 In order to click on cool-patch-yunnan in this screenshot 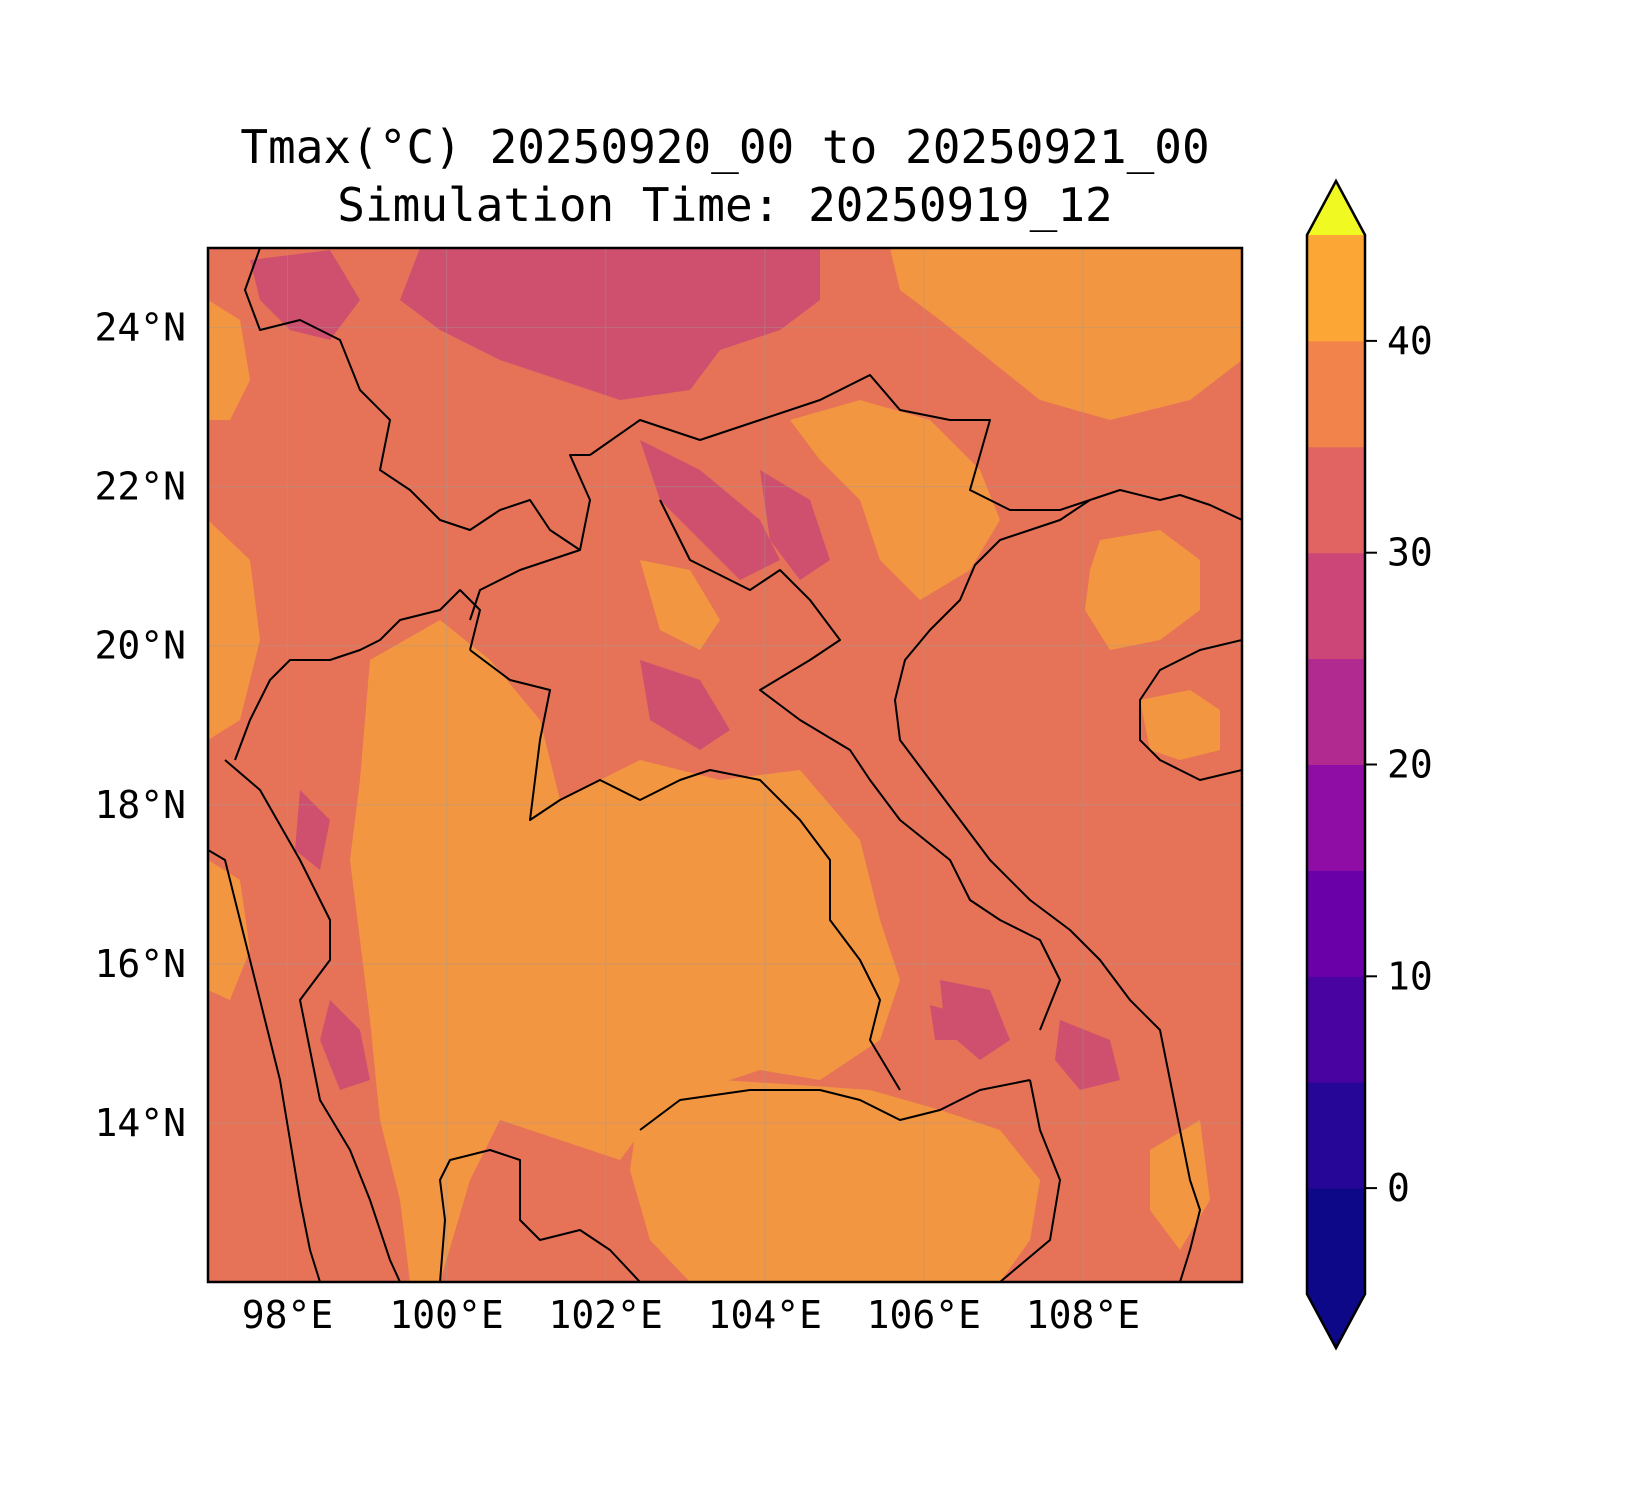, I will do `click(610, 324)`.